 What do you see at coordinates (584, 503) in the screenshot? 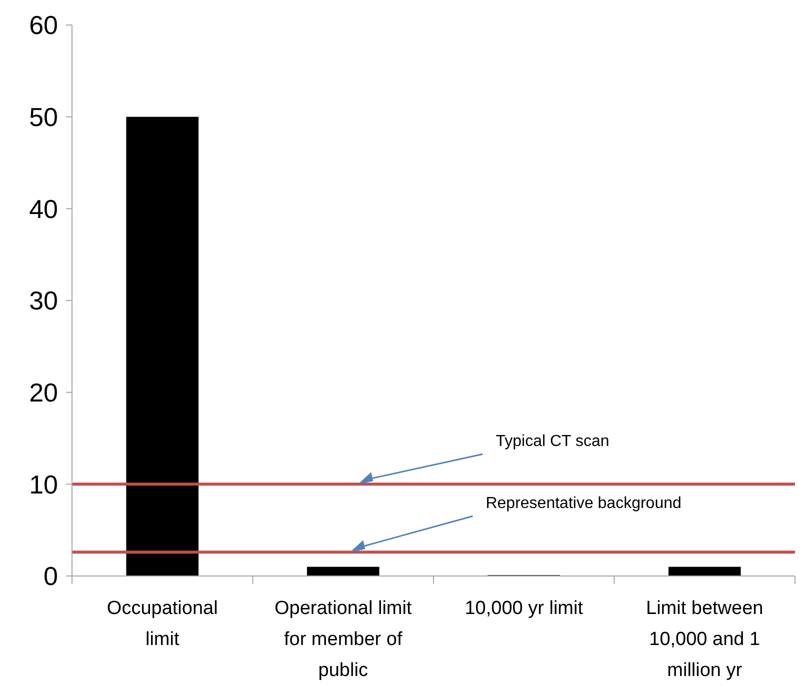
I see `ref-line-label: Representative background` at bounding box center [584, 503].